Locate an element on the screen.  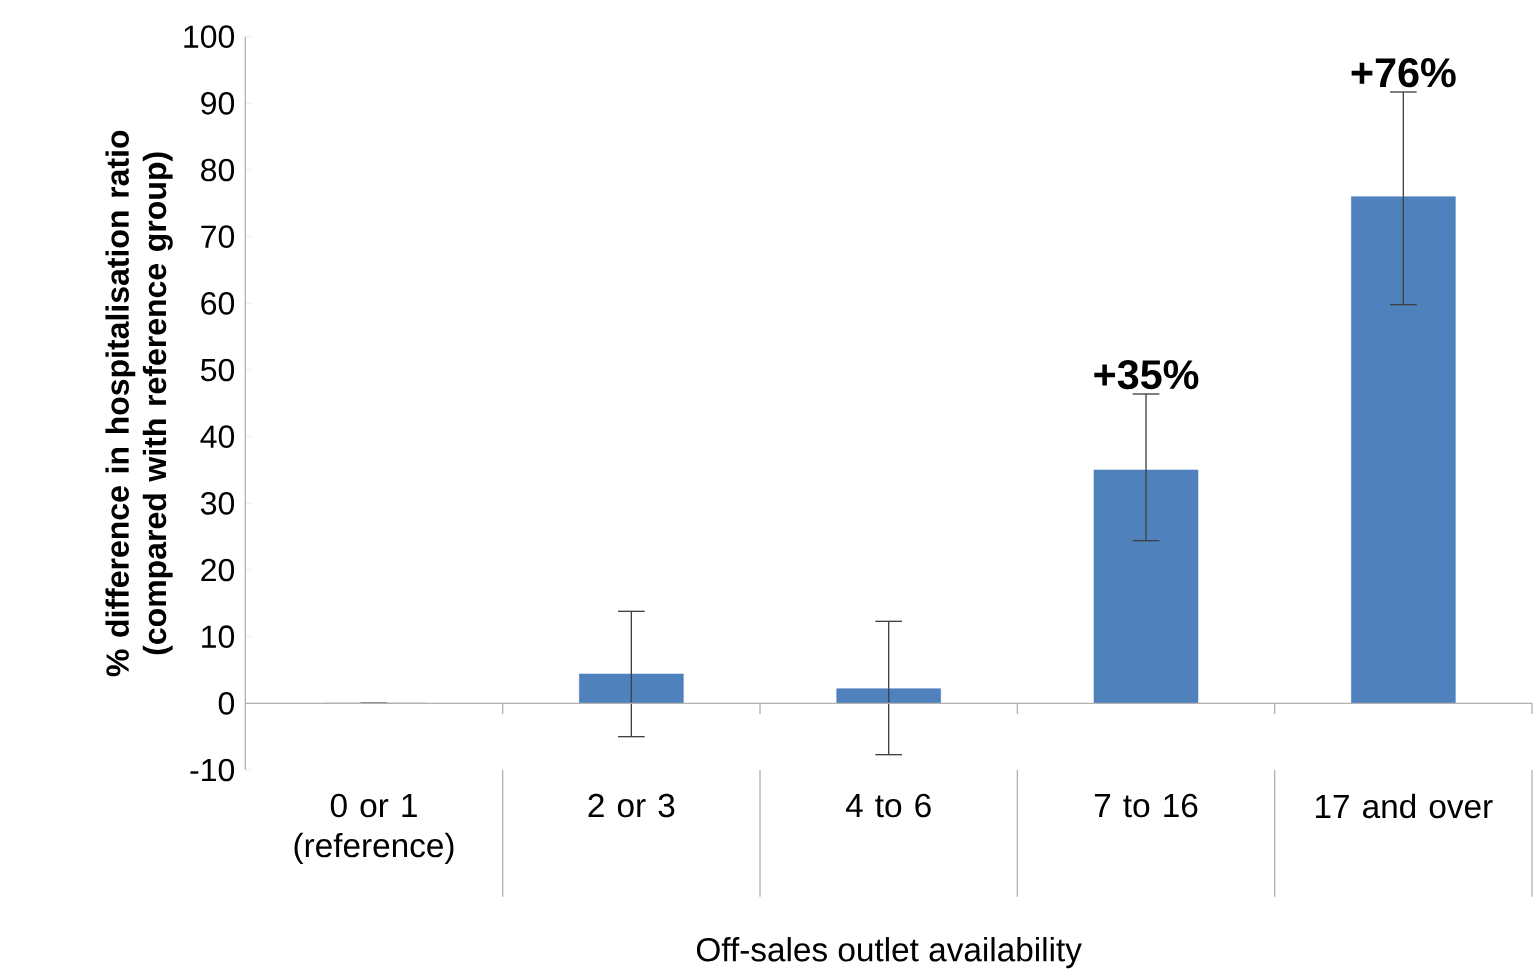
y-tick-label: 60 is located at coordinates (218, 303).